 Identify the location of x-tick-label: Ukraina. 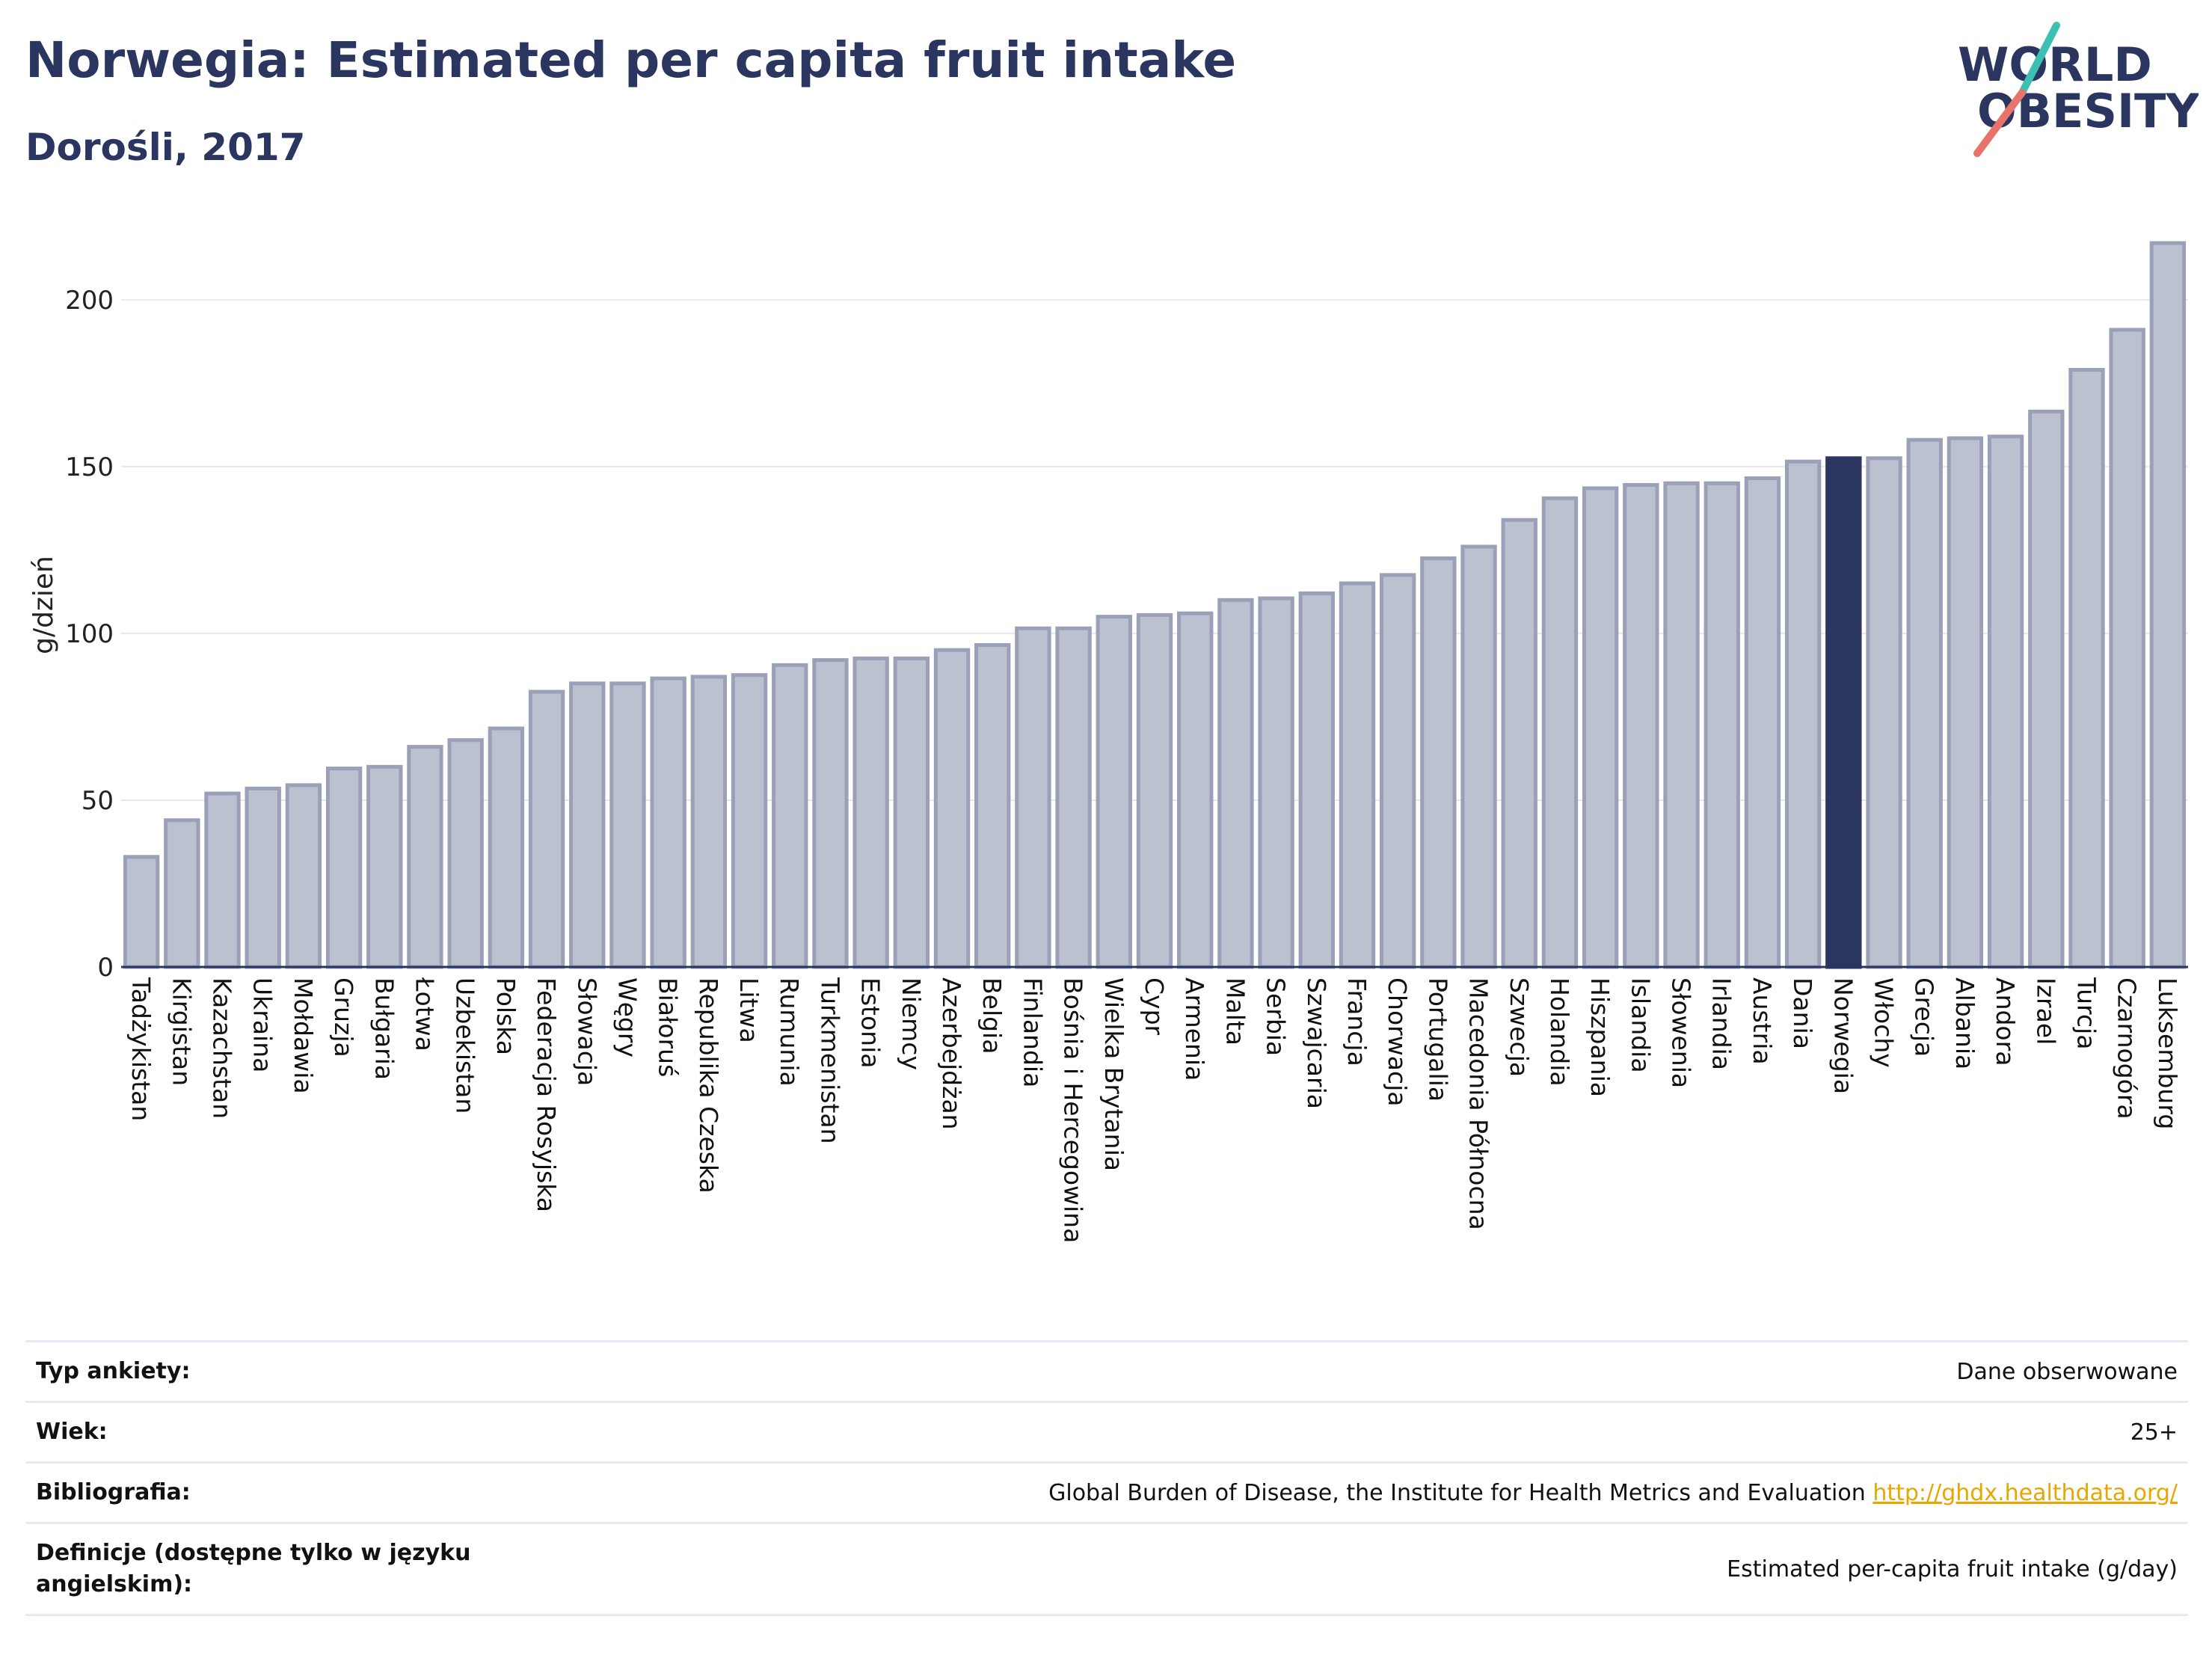
(262, 1024).